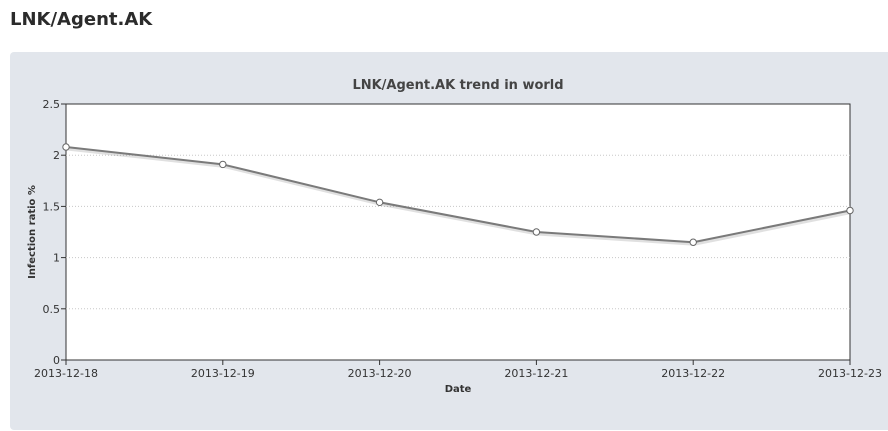 The width and height of the screenshot is (888, 431). Describe the element at coordinates (223, 373) in the screenshot. I see `x-tick-label: 2013-12-19` at that location.